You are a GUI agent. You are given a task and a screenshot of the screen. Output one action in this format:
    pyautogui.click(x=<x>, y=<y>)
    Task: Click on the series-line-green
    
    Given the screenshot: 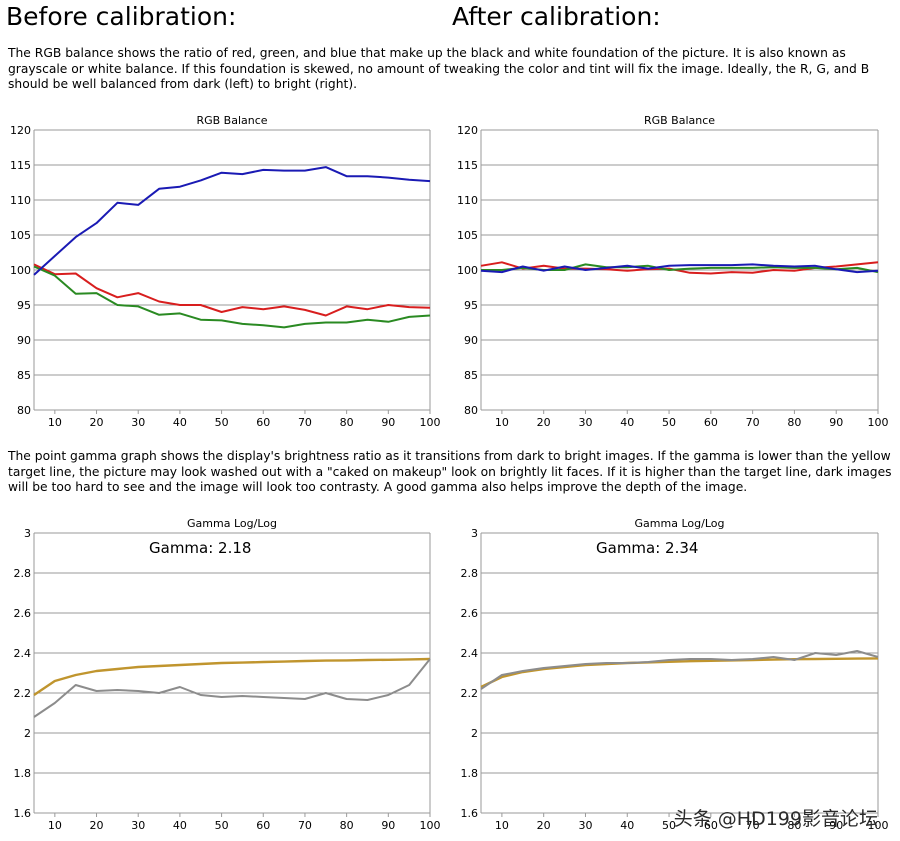 What is the action you would take?
    pyautogui.click(x=232, y=297)
    